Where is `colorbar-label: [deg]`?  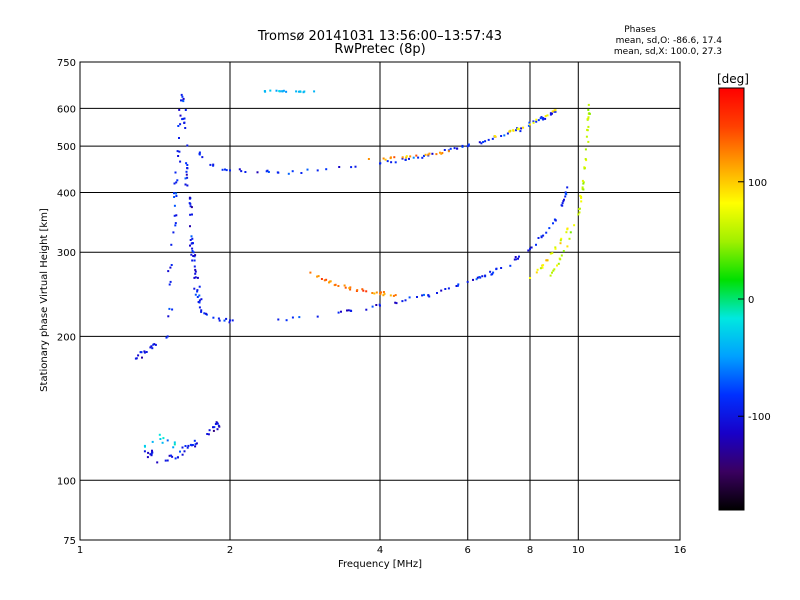 colorbar-label: [deg] is located at coordinates (733, 79).